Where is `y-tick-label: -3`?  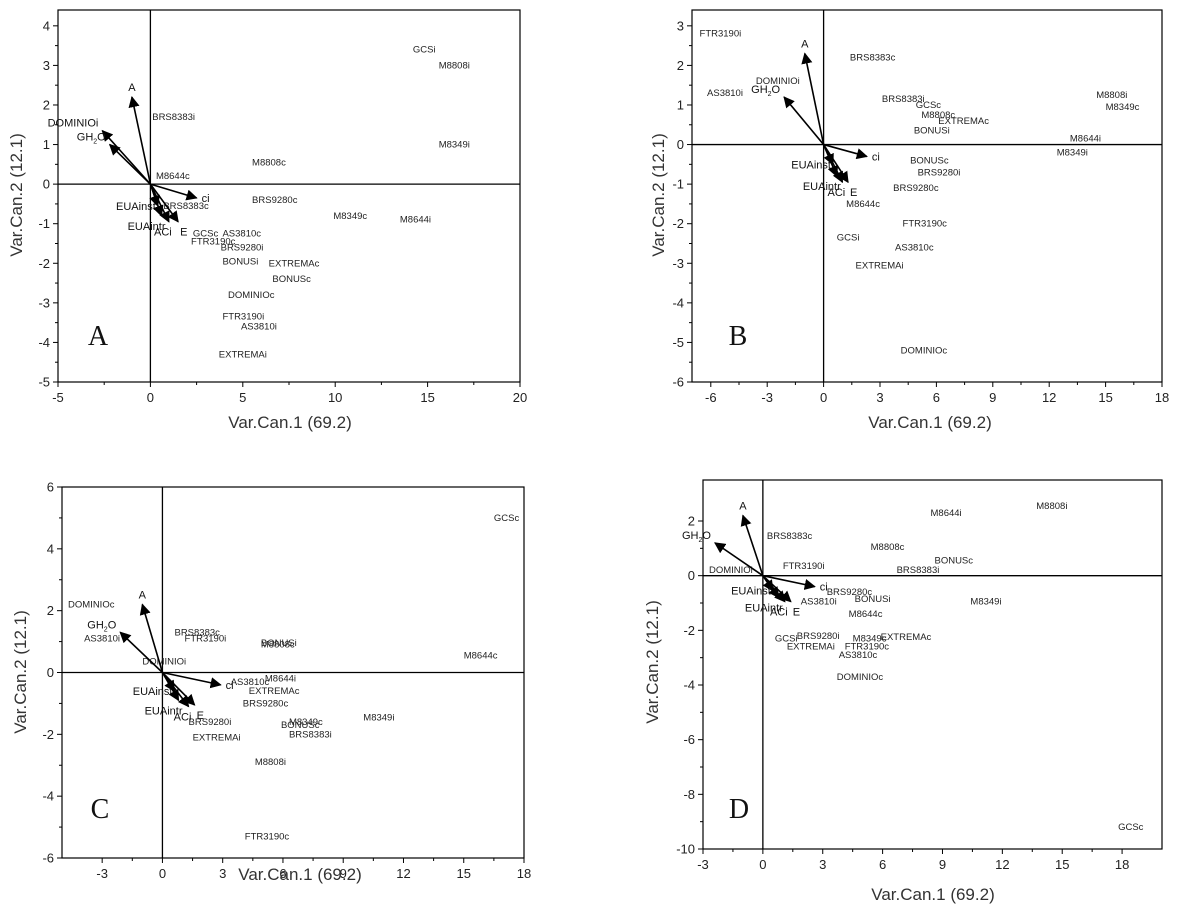
y-tick-label: -3 is located at coordinates (44, 302).